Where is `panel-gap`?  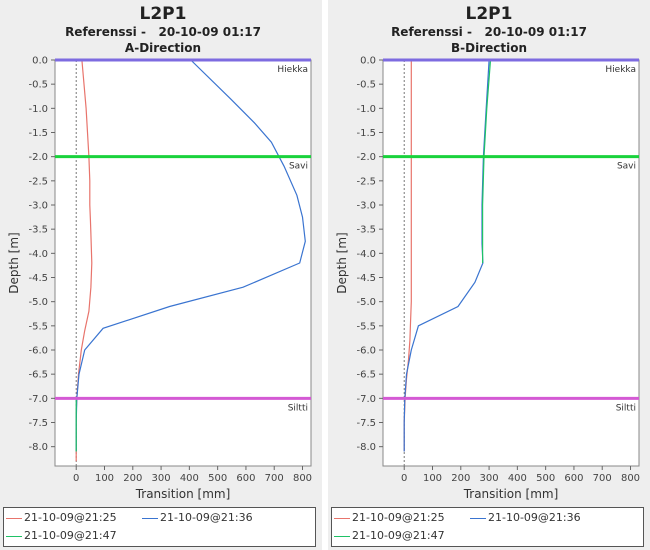 panel-gap is located at coordinates (325, 275).